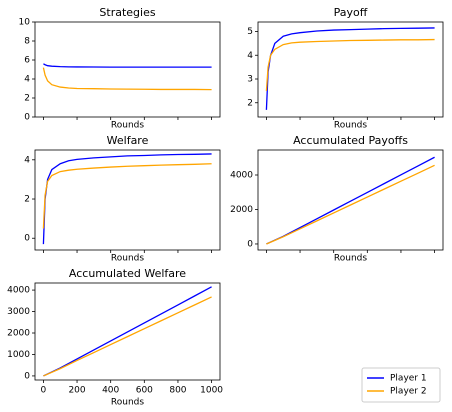  Describe the element at coordinates (351, 12) in the screenshot. I see `subplot-title: Payoff` at that location.